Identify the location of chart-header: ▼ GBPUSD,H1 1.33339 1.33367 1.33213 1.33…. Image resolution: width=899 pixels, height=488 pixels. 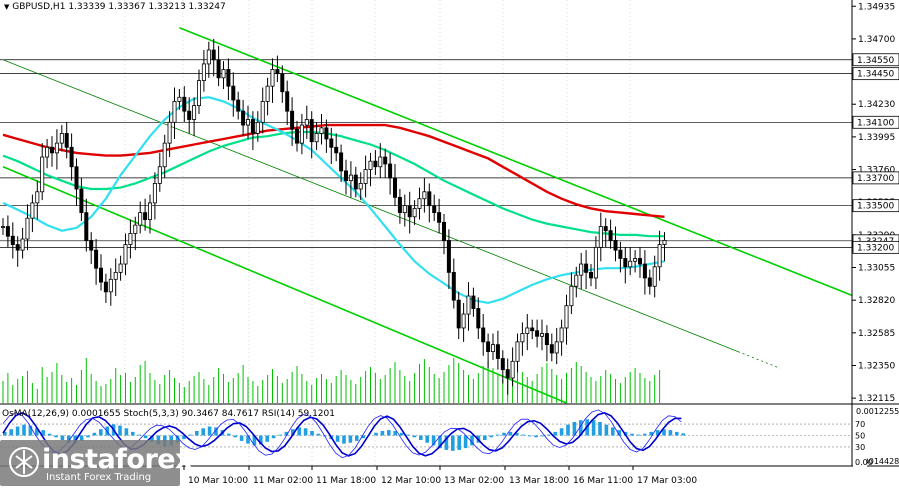
(115, 7).